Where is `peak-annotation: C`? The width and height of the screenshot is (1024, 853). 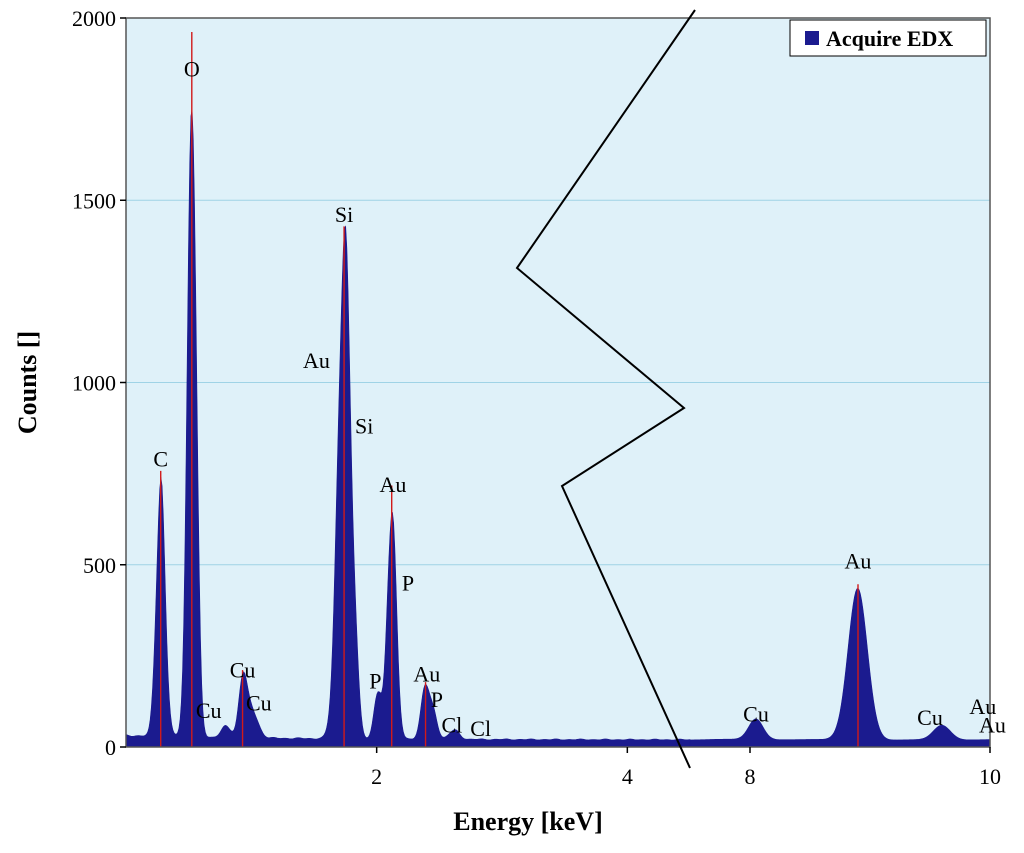 peak-annotation: C is located at coordinates (160, 458).